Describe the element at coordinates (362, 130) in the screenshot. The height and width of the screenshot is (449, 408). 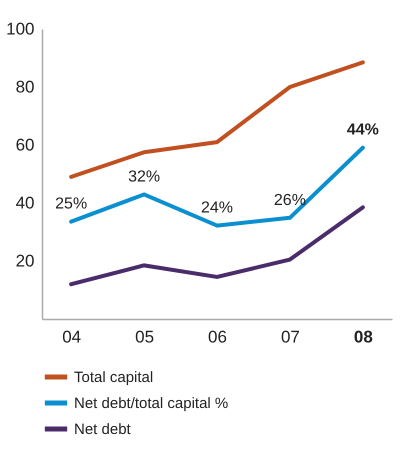
I see `data-label: 44%` at that location.